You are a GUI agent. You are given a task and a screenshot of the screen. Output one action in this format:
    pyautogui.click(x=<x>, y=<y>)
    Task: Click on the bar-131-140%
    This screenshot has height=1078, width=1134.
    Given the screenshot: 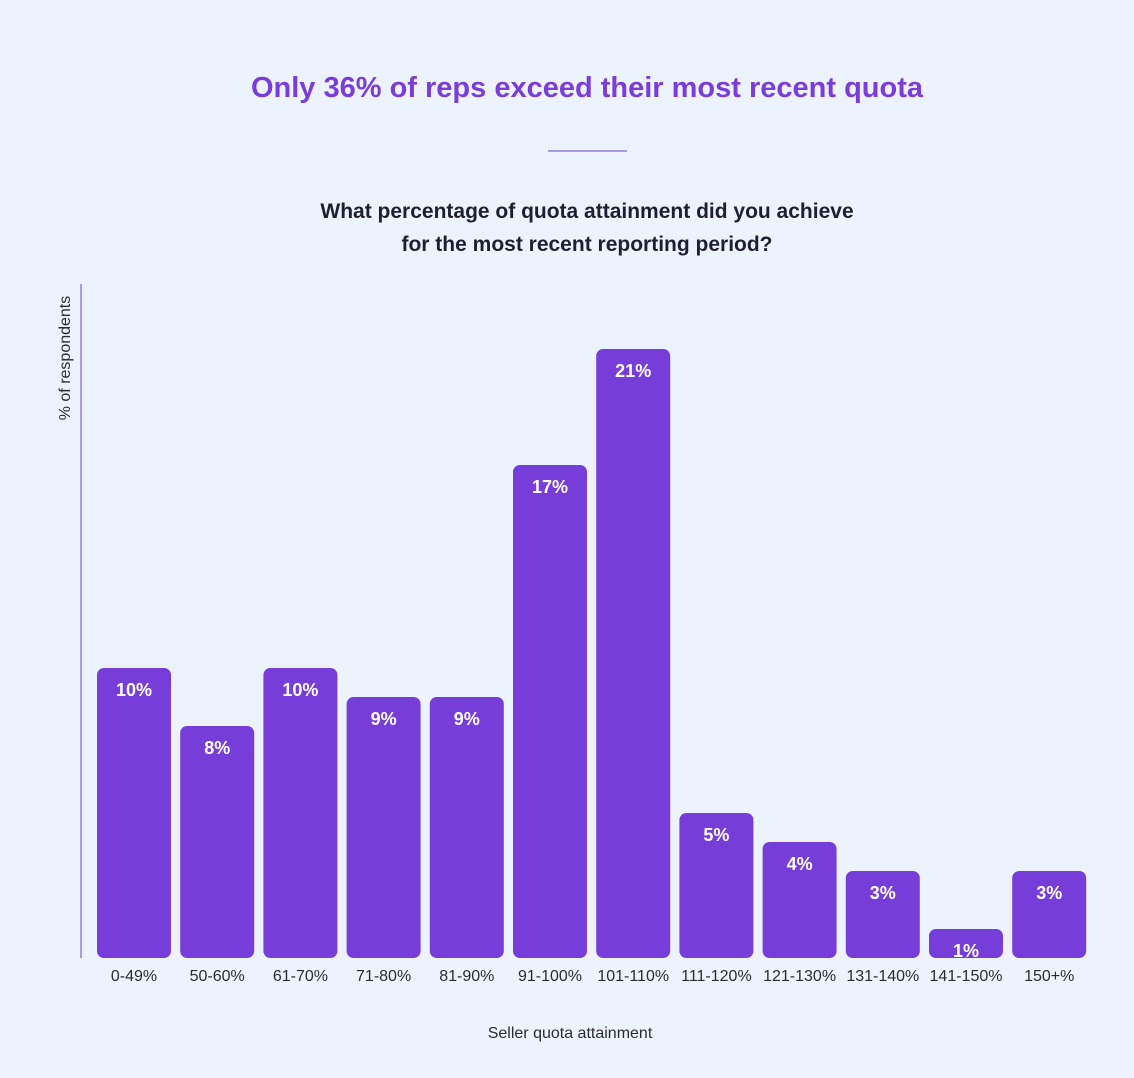 What is the action you would take?
    pyautogui.click(x=882, y=914)
    